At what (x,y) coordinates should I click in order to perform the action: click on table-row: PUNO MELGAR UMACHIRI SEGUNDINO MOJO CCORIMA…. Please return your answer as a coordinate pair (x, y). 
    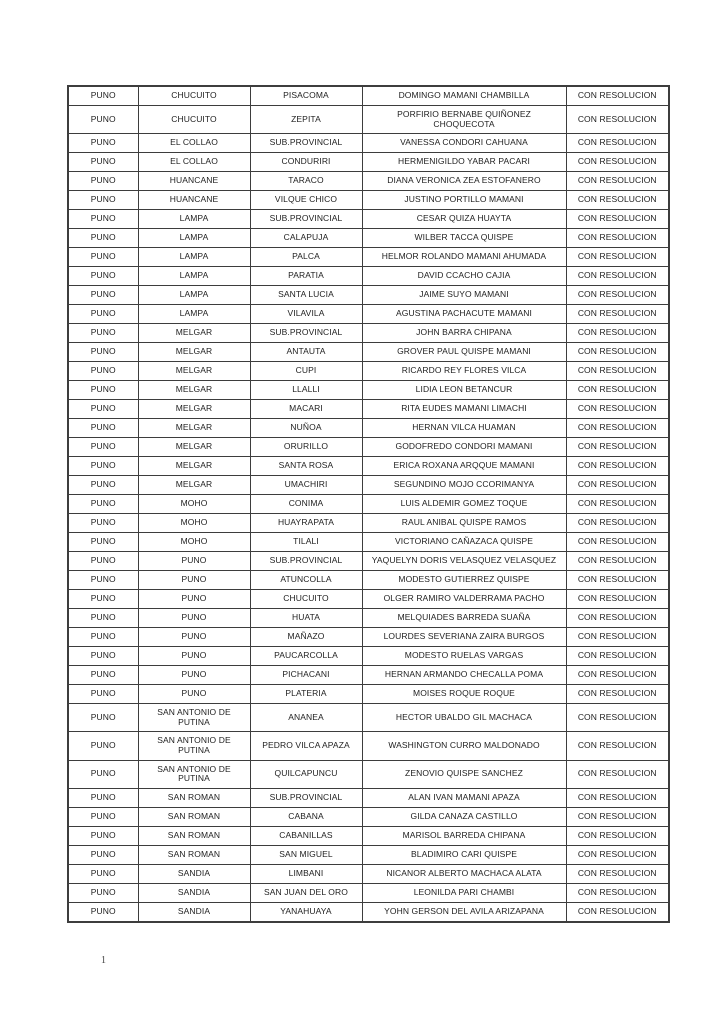
    Looking at the image, I should click on (368, 485).